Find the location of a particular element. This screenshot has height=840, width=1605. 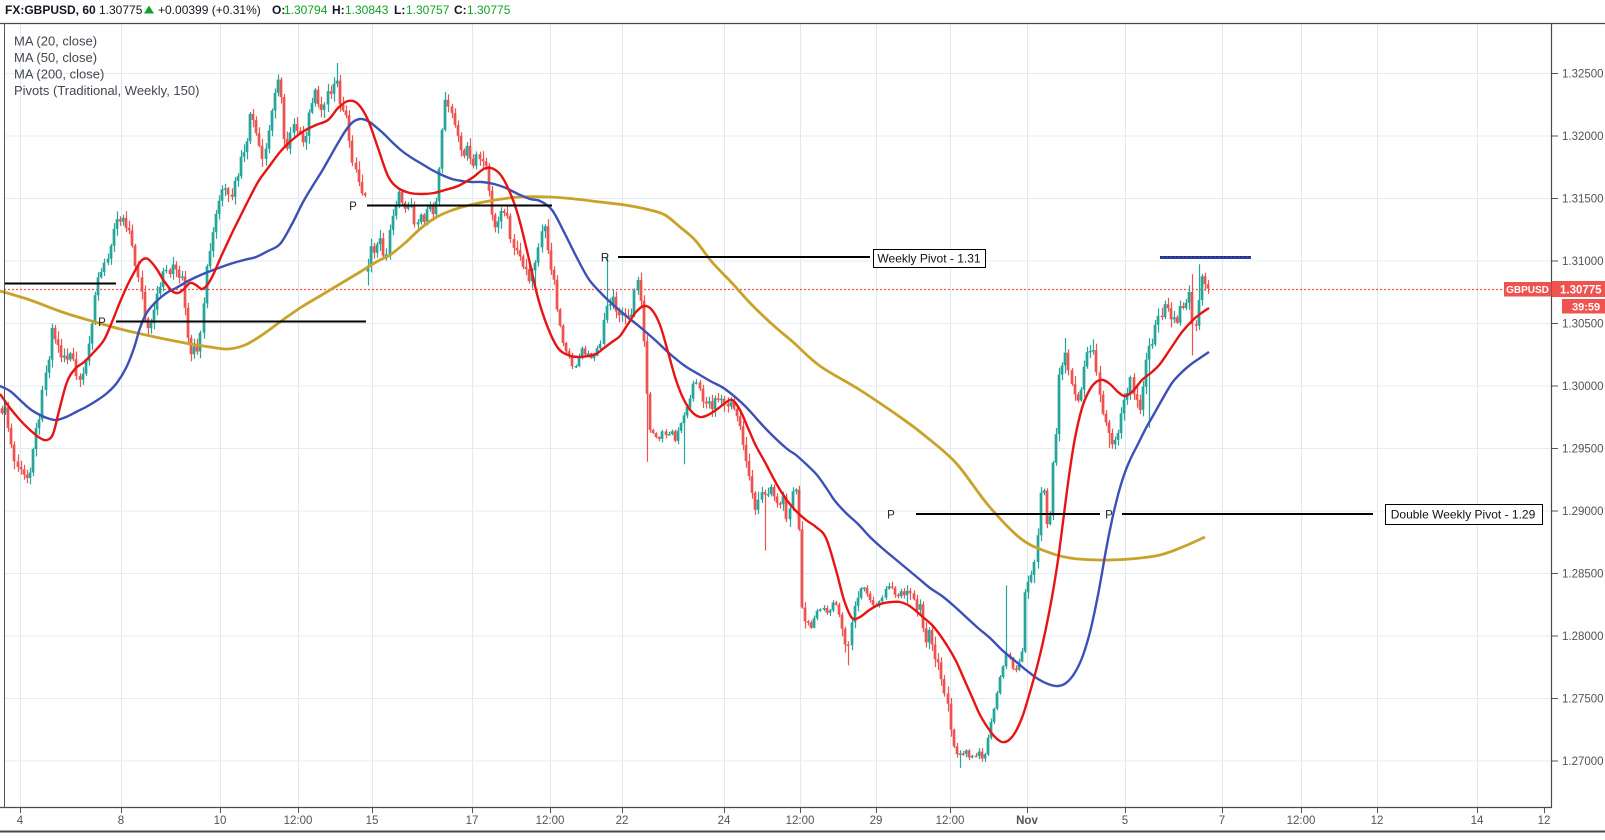

svg-text: 17 is located at coordinates (472, 821).